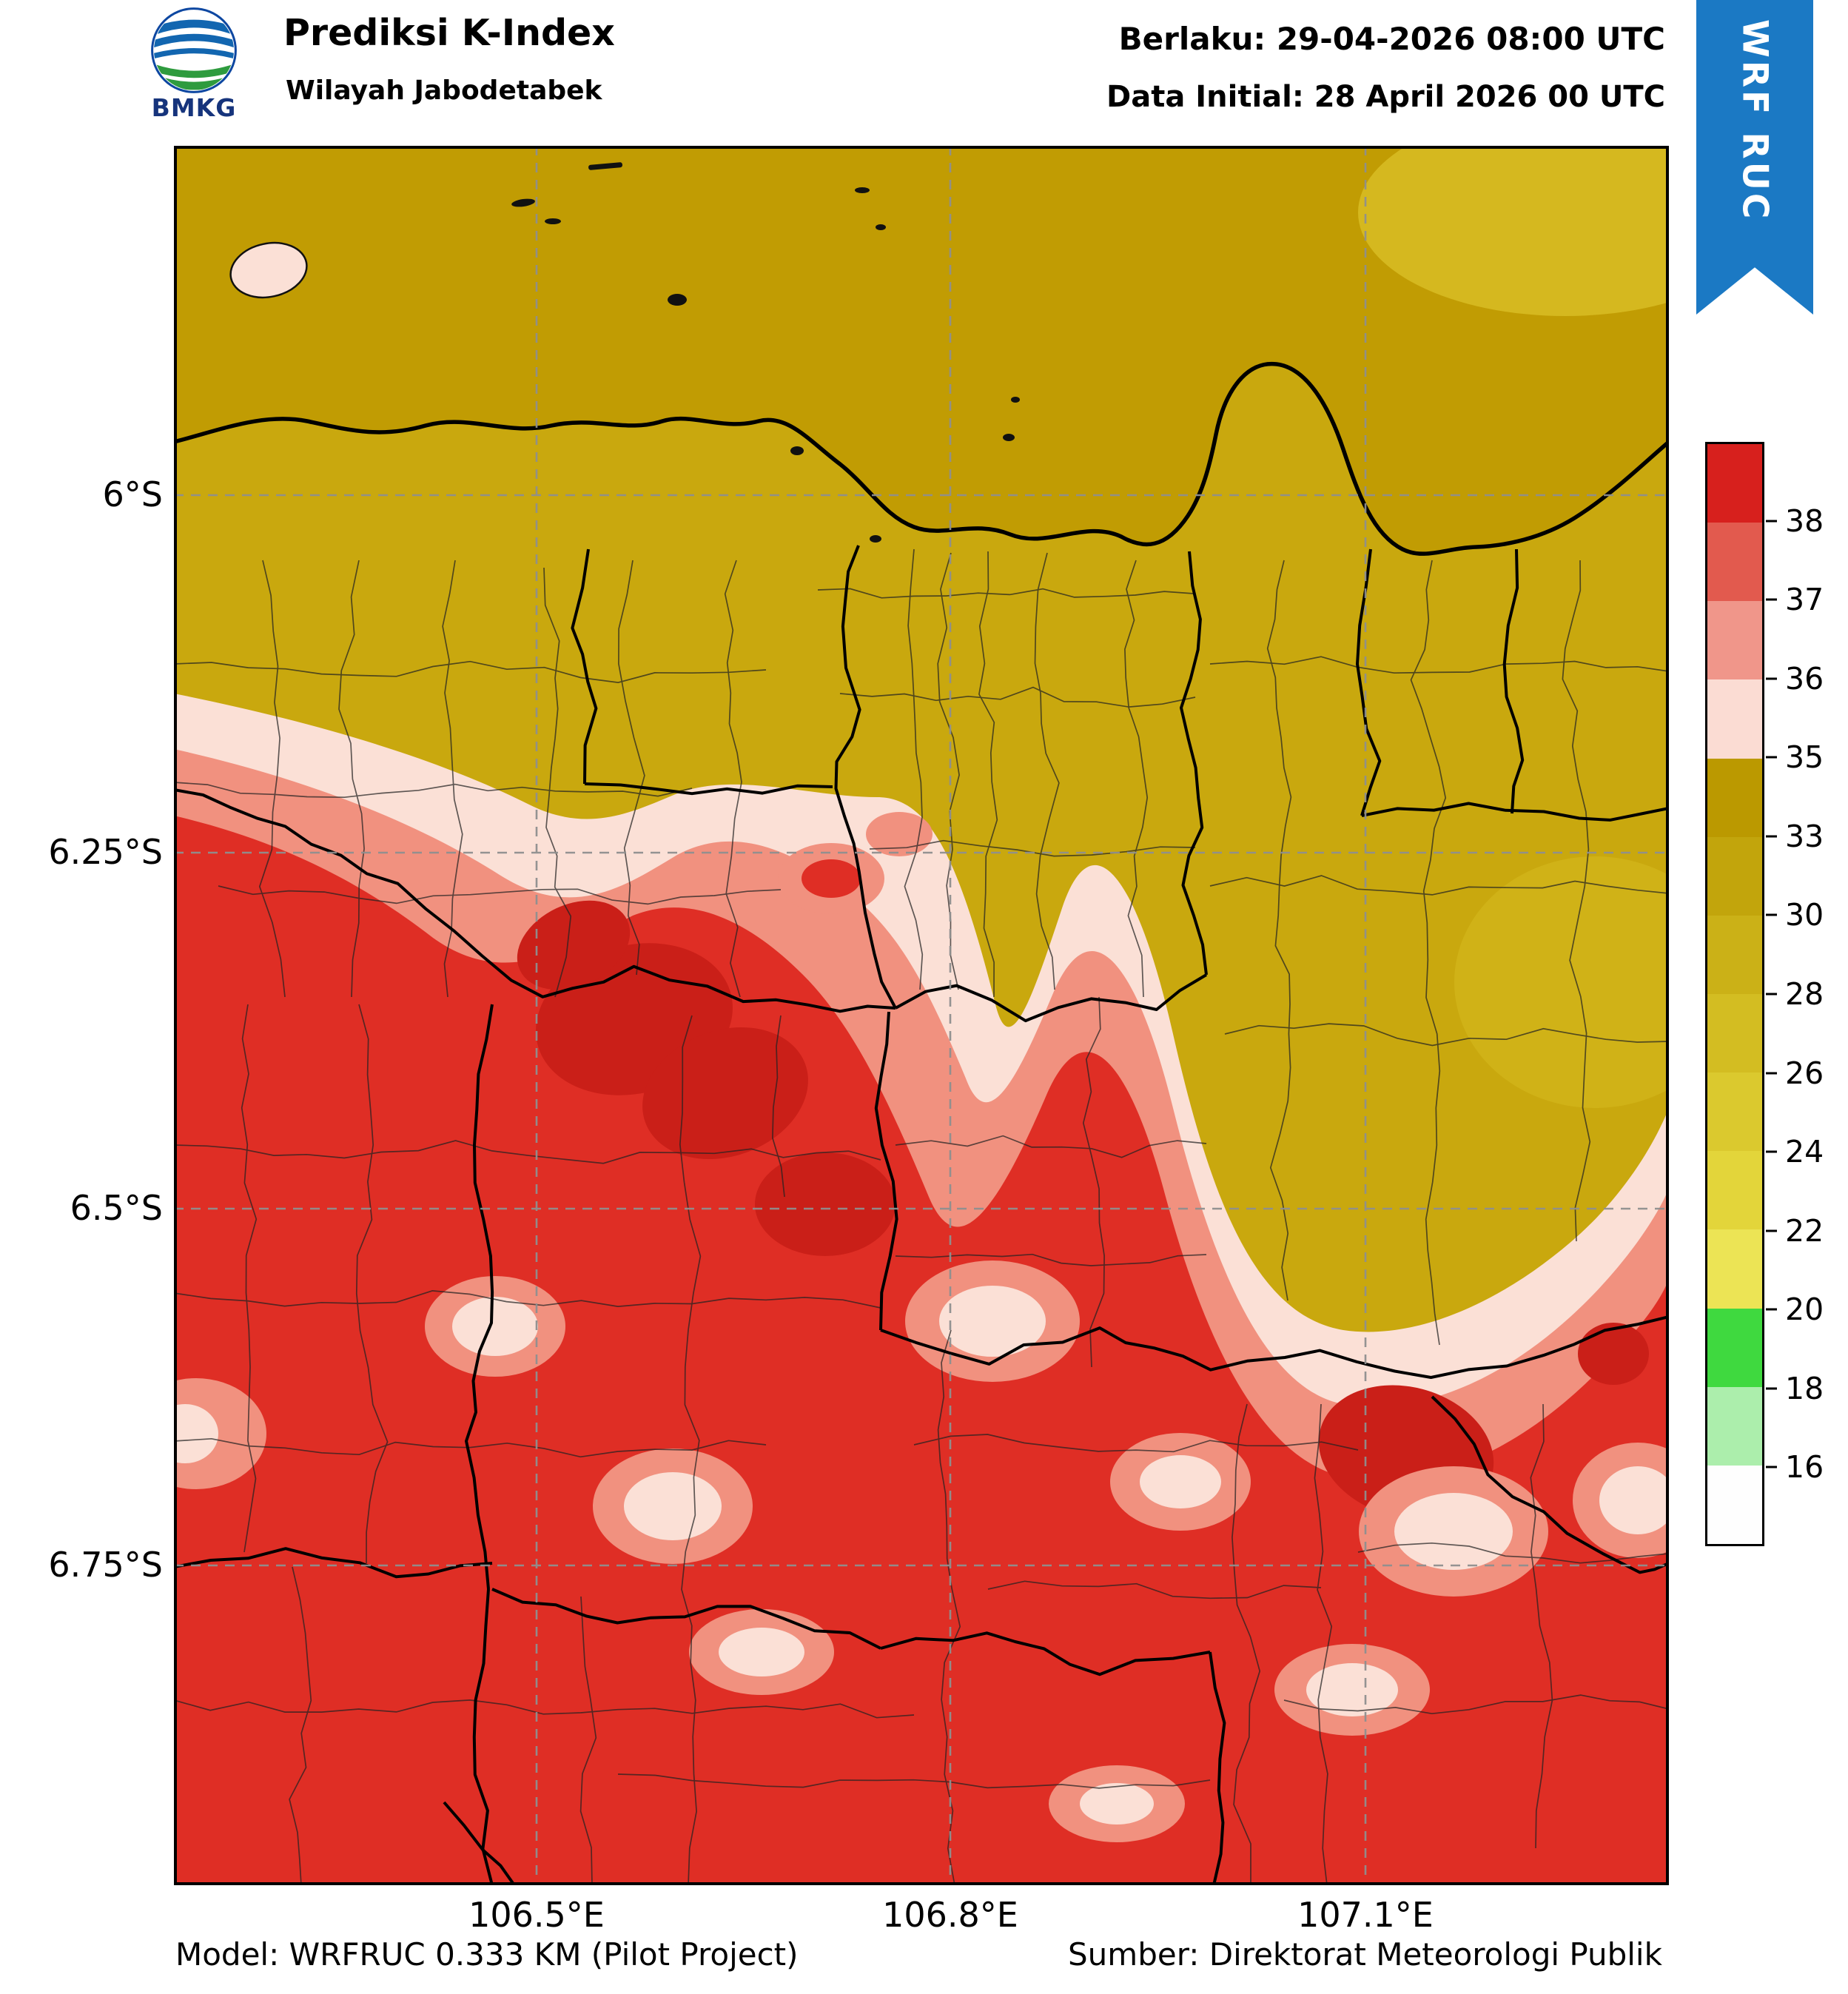  I want to click on island-pink, so click(268, 270).